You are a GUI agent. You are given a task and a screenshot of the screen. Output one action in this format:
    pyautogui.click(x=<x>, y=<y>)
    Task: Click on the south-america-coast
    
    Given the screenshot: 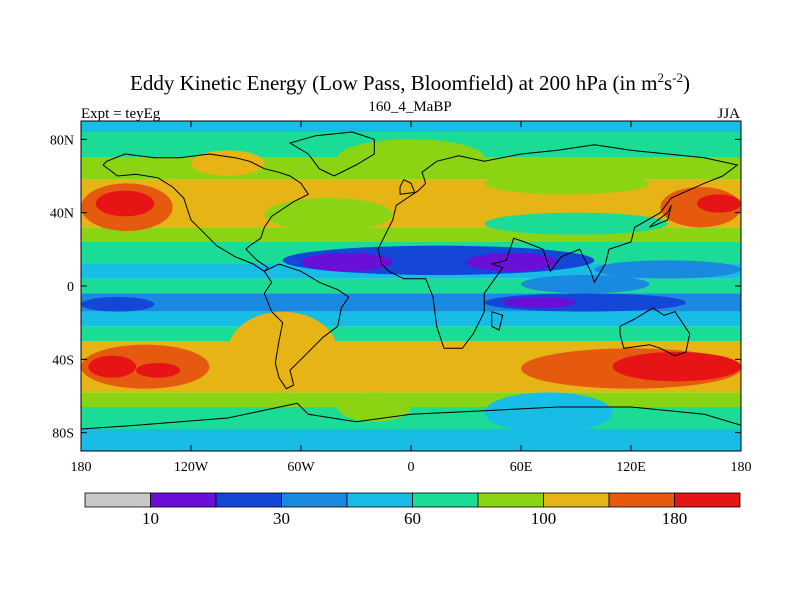 What is the action you would take?
    pyautogui.click(x=306, y=326)
    